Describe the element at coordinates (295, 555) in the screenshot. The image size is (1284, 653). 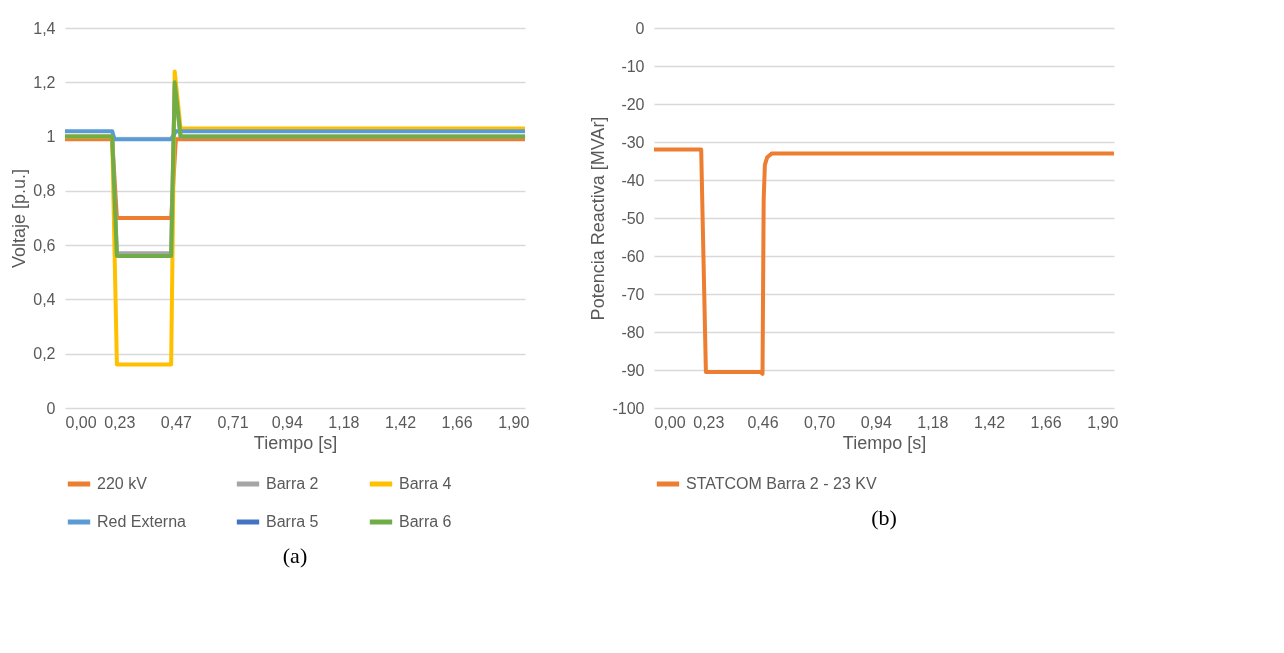
I see `text: (a)` at that location.